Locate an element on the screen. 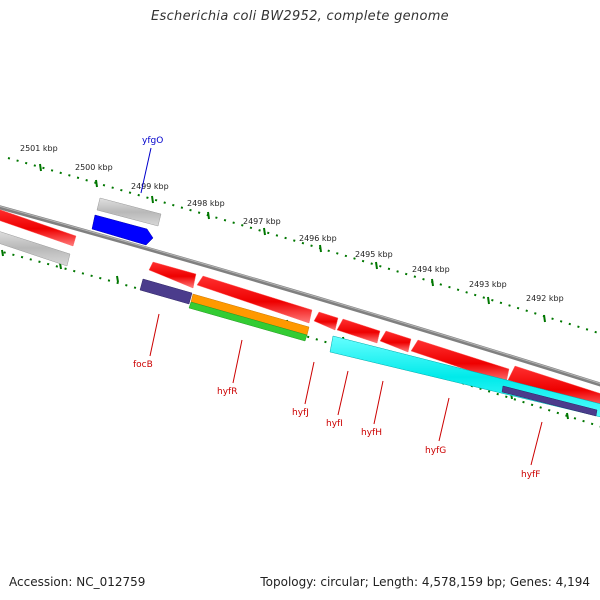 The height and width of the screenshot is (600, 600). scale-label: 2501 kbp is located at coordinates (39, 148).